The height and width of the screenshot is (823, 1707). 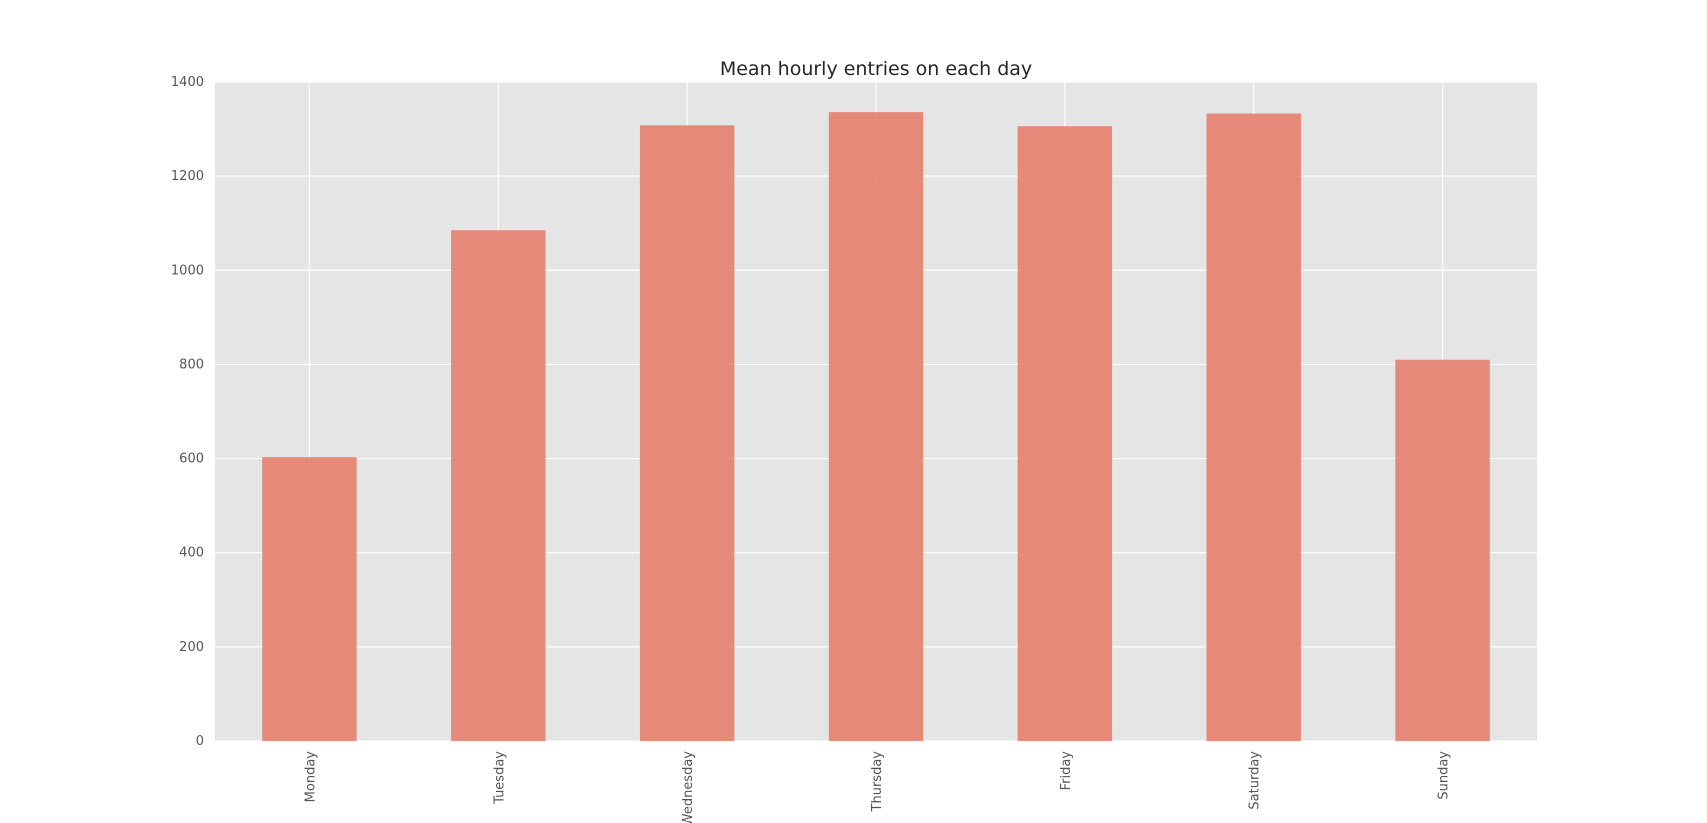 I want to click on x-tick-label: Saturday, so click(x=1255, y=780).